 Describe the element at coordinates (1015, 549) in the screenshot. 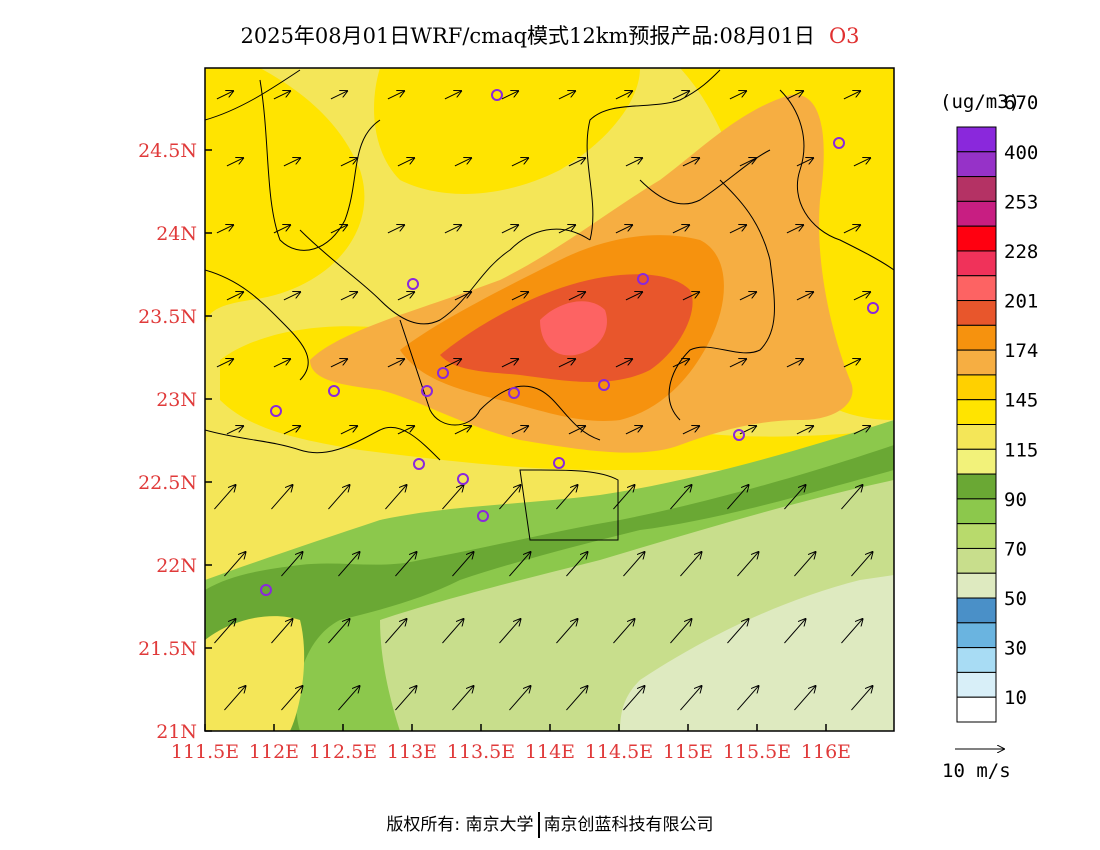

I see `colorbar-label: 70` at that location.